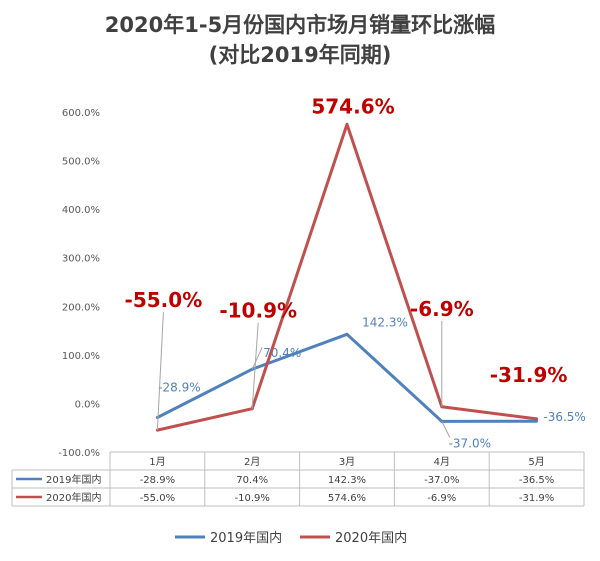 The image size is (600, 561). What do you see at coordinates (442, 462) in the screenshot?
I see `x-tick-label: 4月` at bounding box center [442, 462].